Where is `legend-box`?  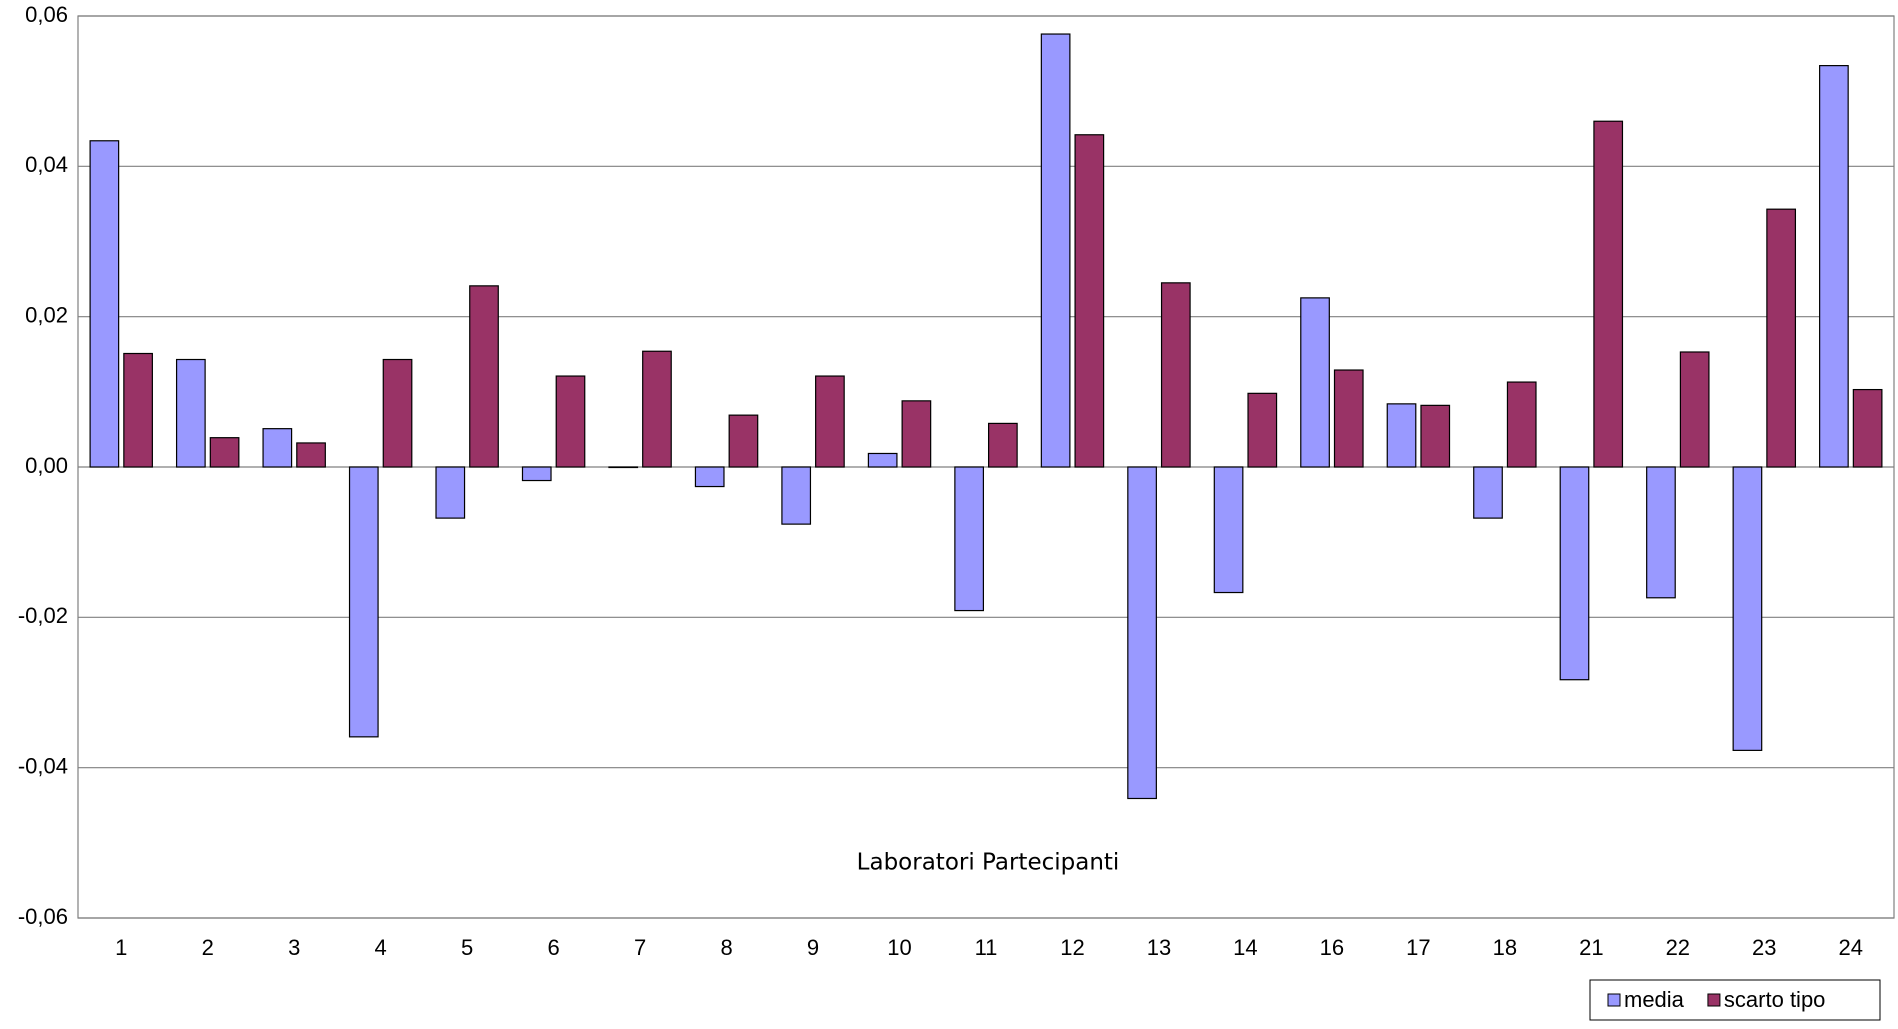 legend-box is located at coordinates (1735, 1000).